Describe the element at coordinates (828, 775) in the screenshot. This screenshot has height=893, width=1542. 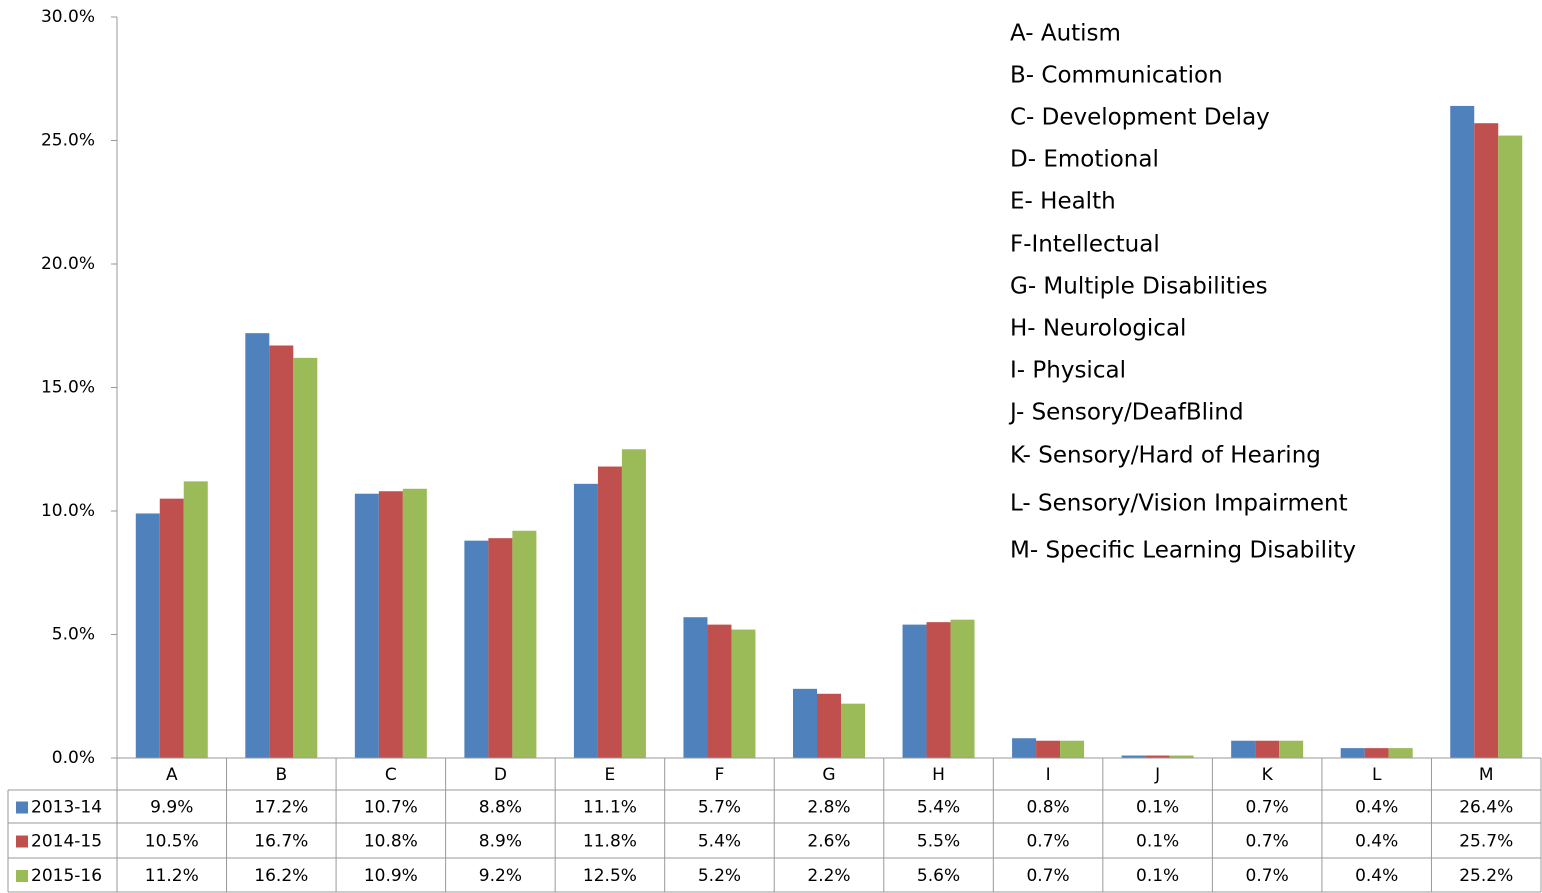
I see `x-tick-label: G` at that location.